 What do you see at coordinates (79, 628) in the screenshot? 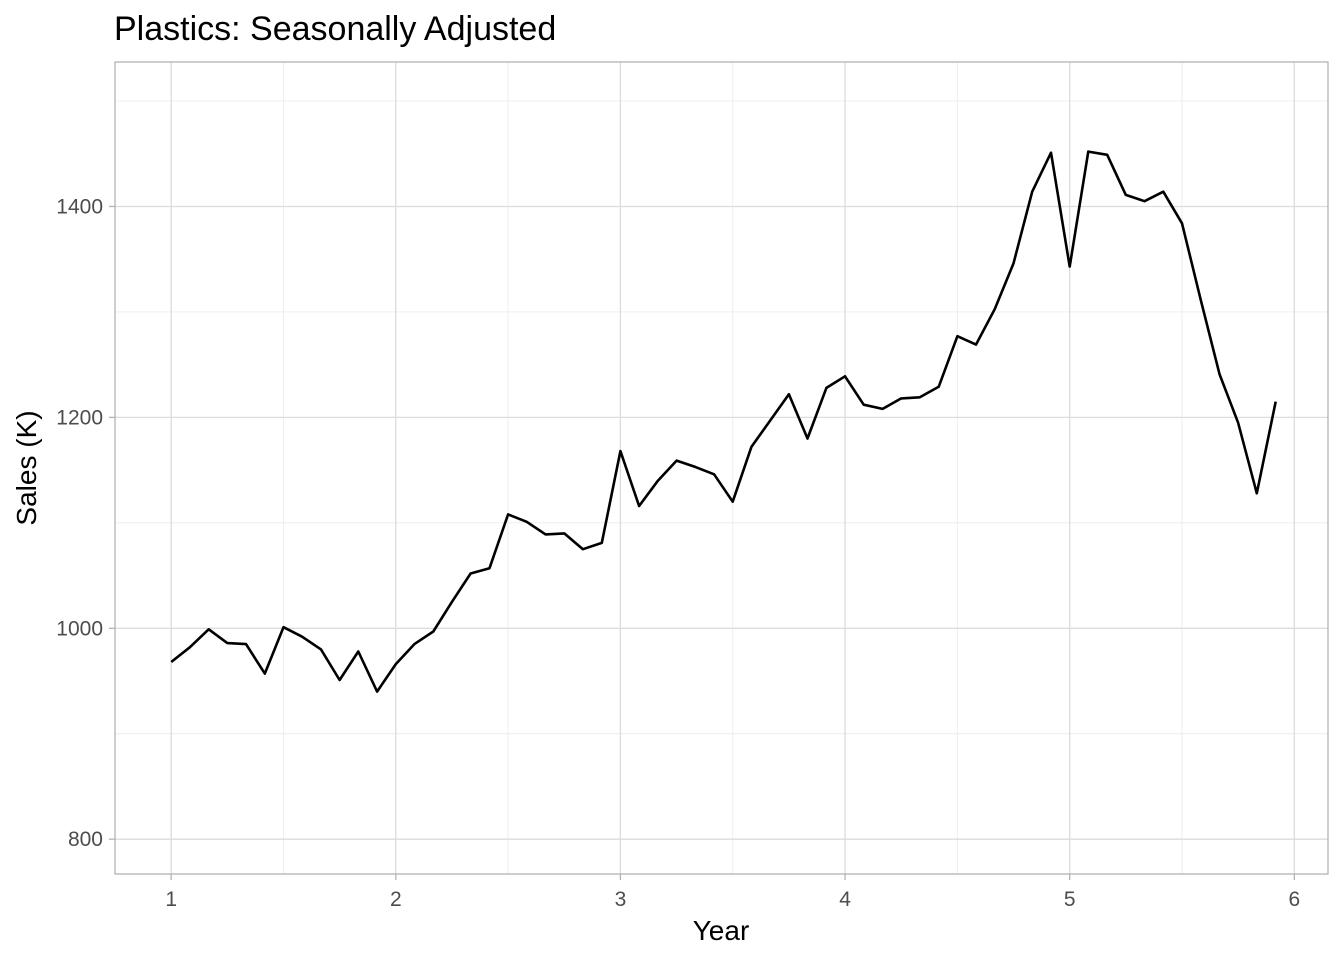
I see `y-tick-label: 1000` at bounding box center [79, 628].